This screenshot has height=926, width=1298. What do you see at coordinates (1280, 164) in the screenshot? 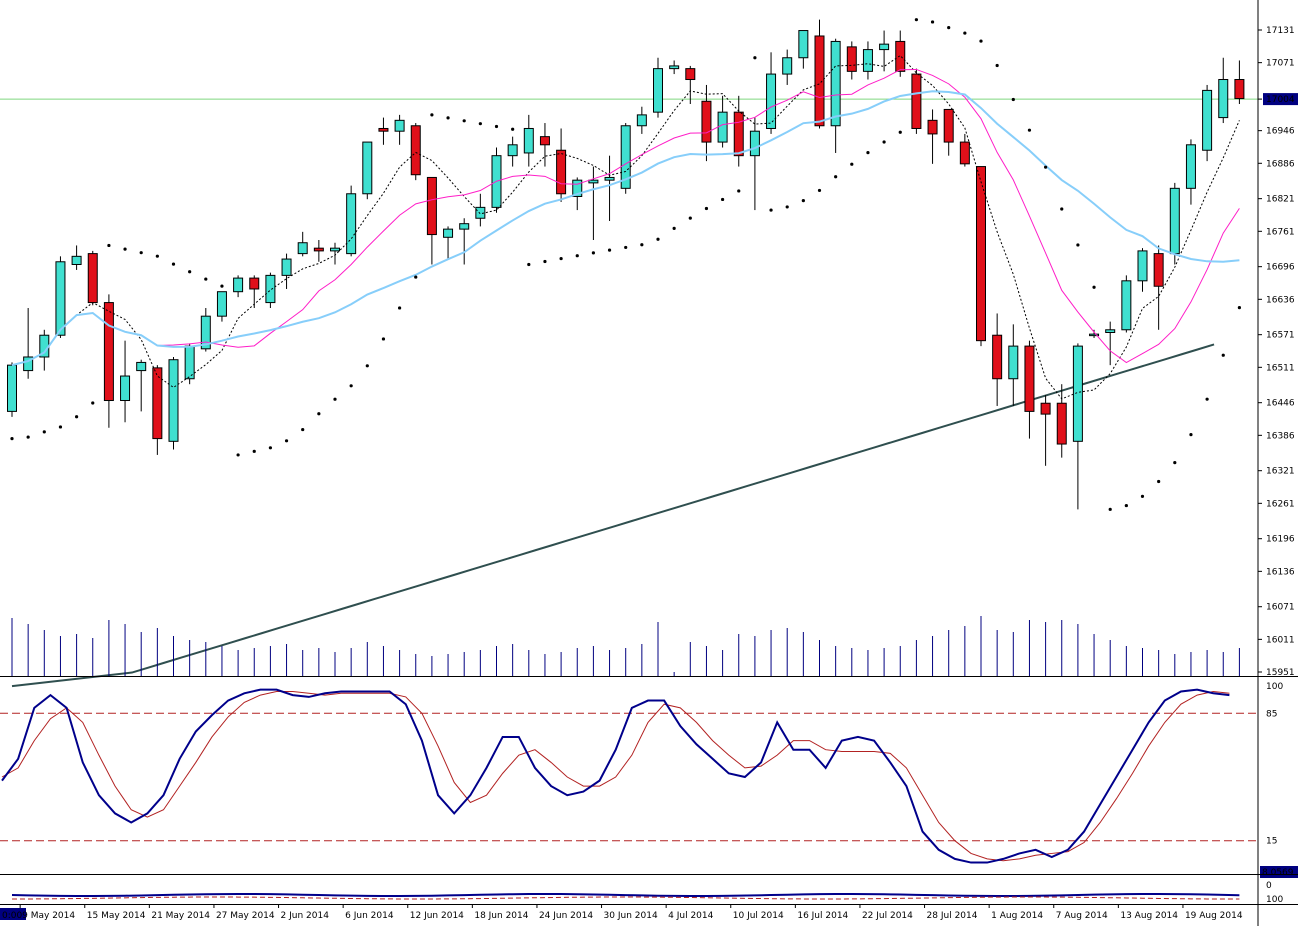
I see `price-tick-label: 16886` at bounding box center [1280, 164].